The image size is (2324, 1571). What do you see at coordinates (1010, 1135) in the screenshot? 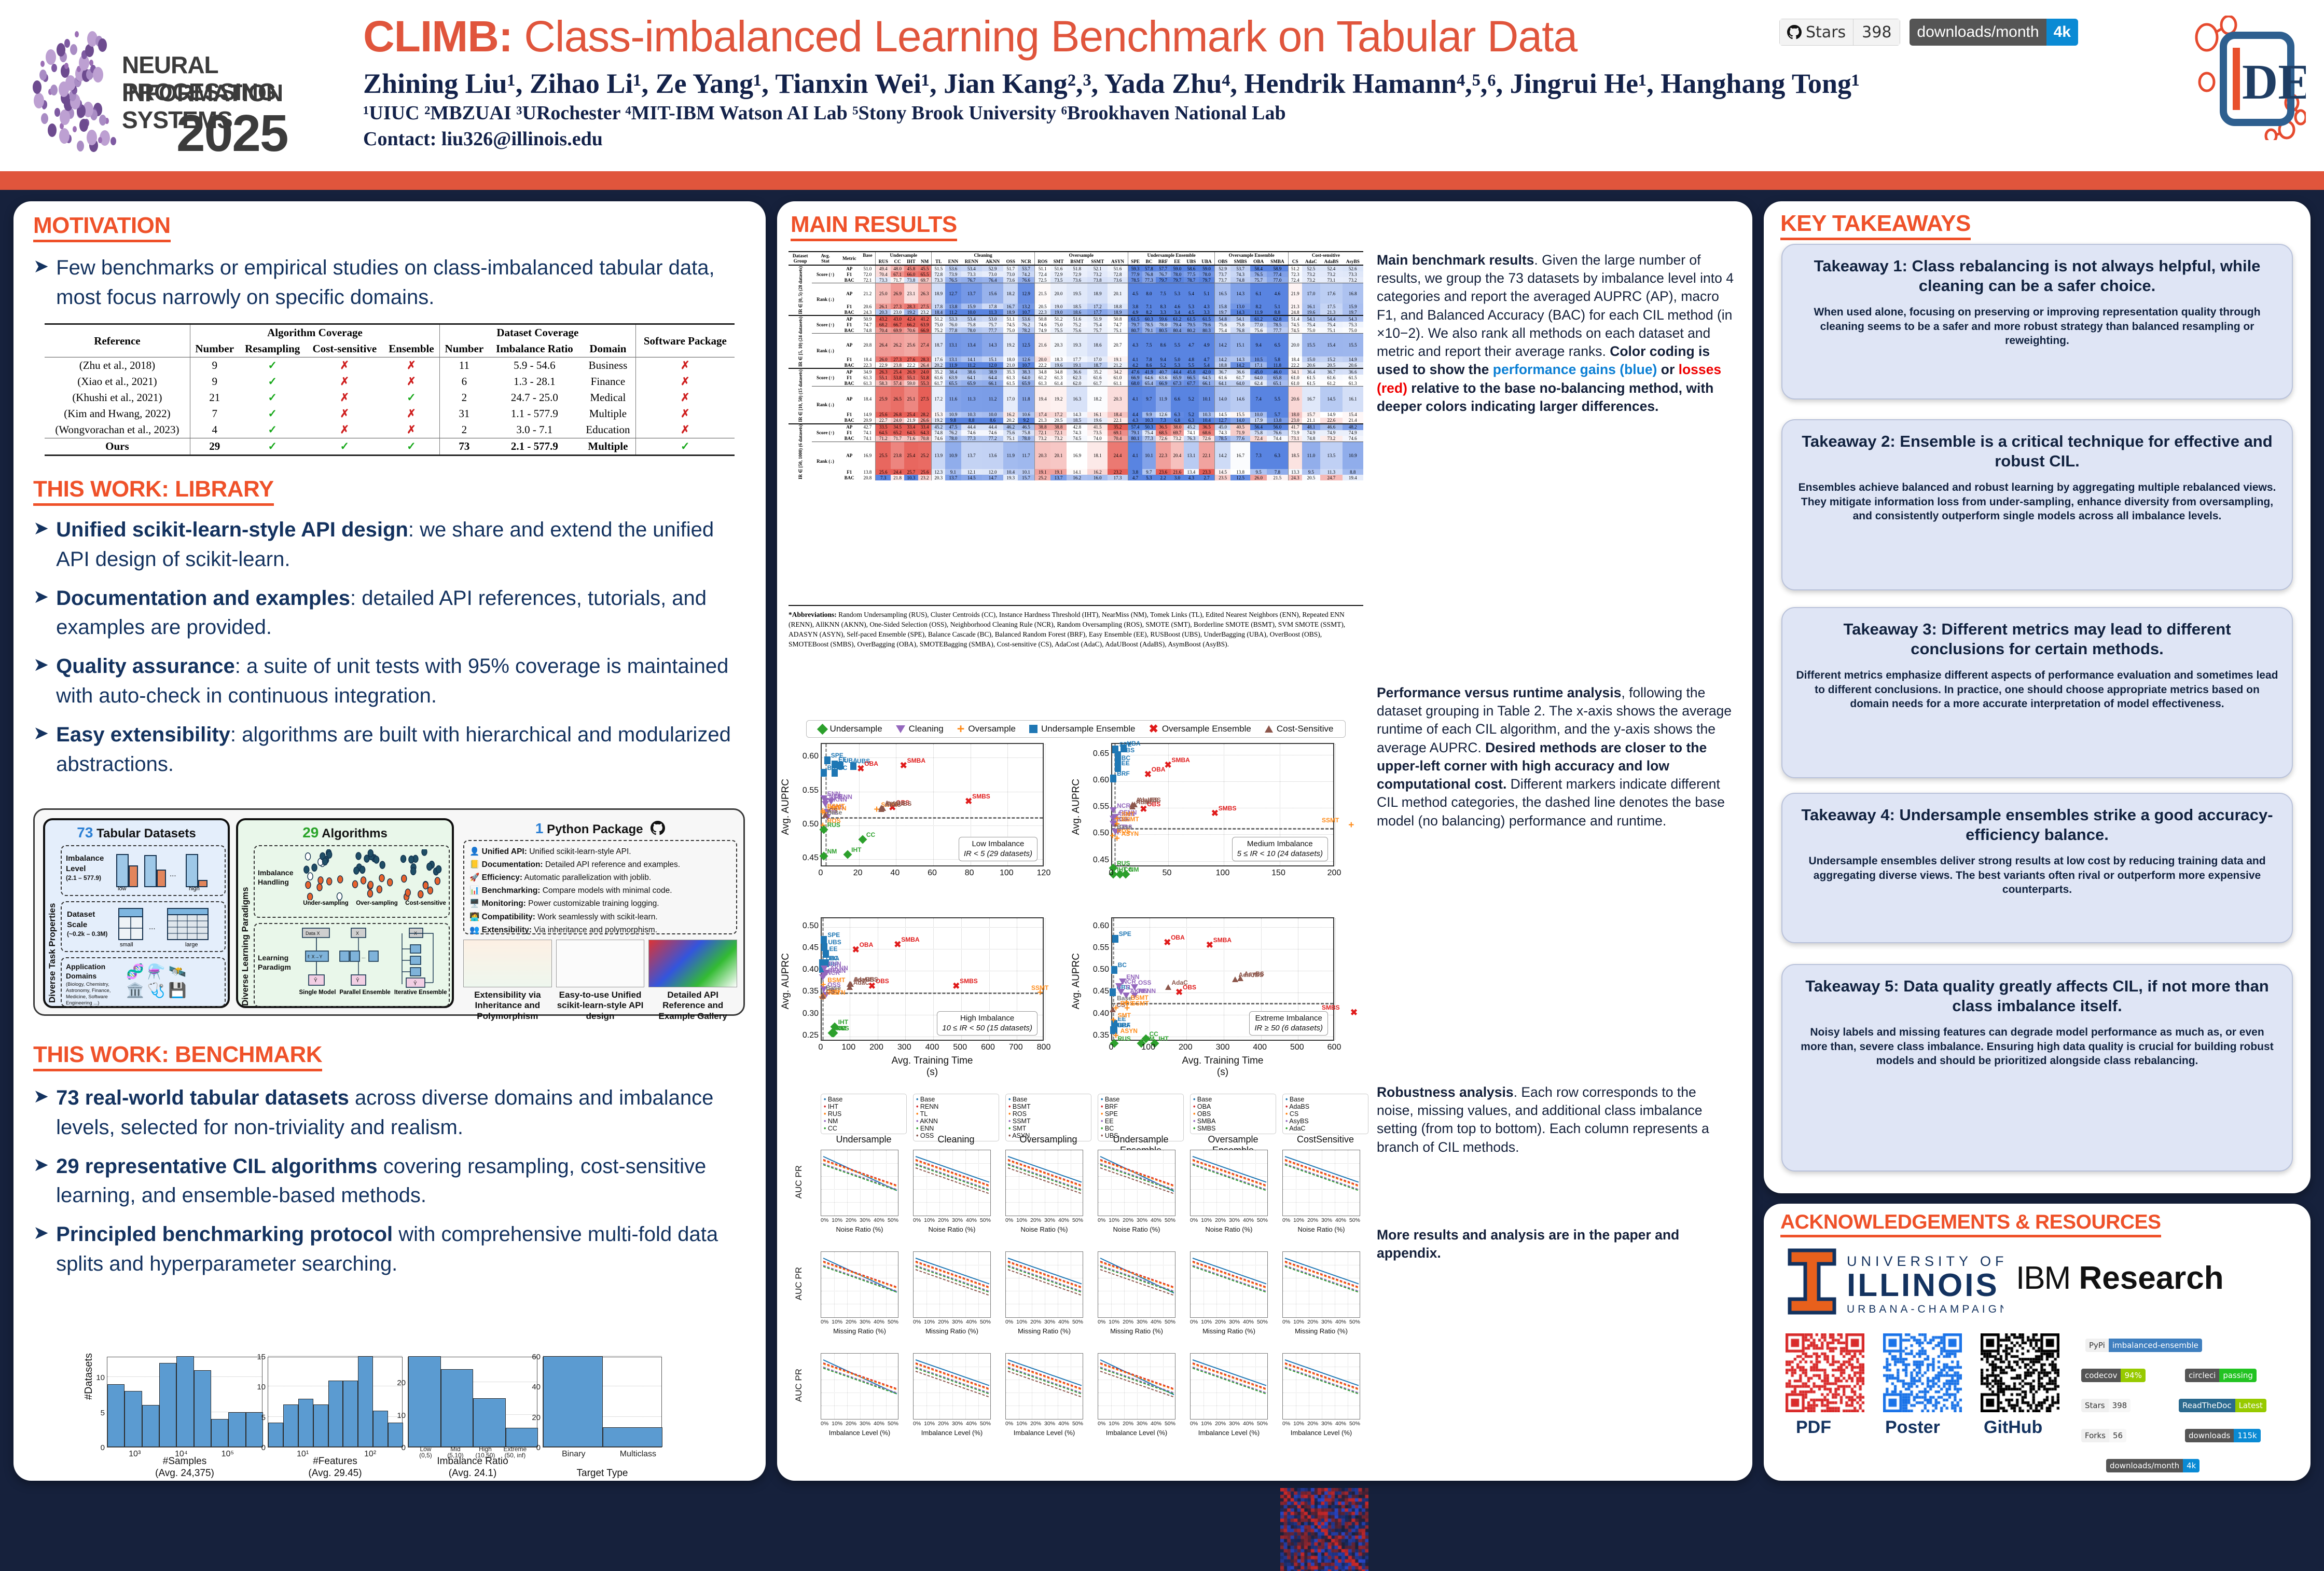
I see `legend-marker-icon: •` at bounding box center [1010, 1135].